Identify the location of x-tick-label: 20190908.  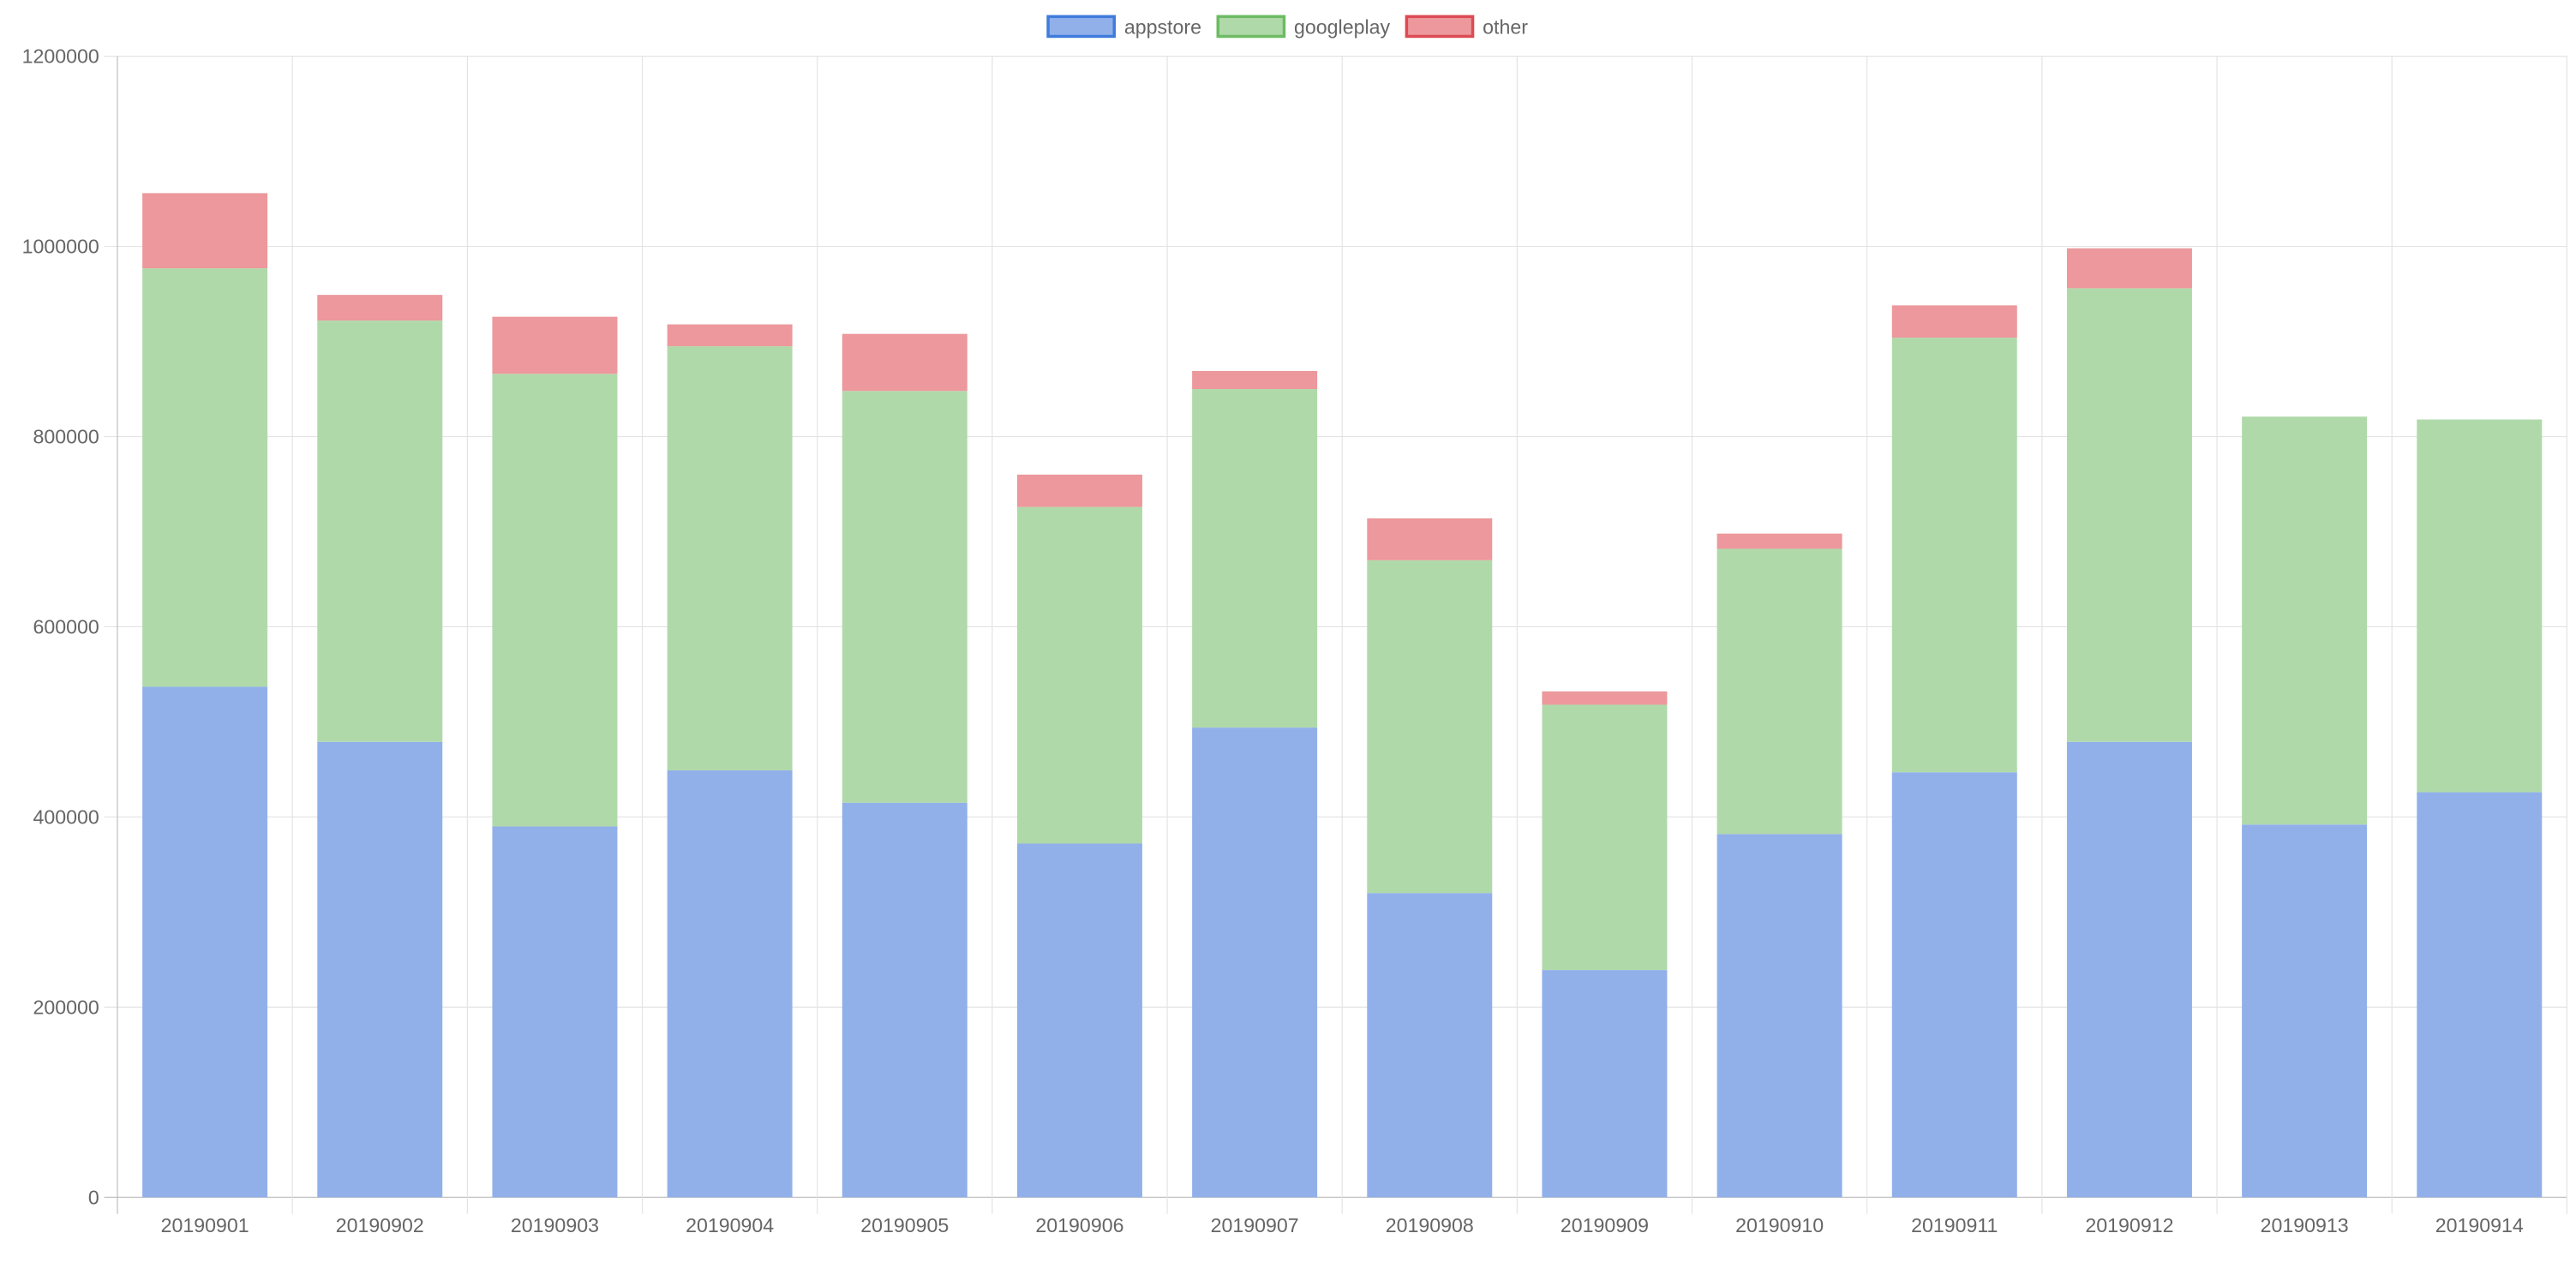
(1430, 1225).